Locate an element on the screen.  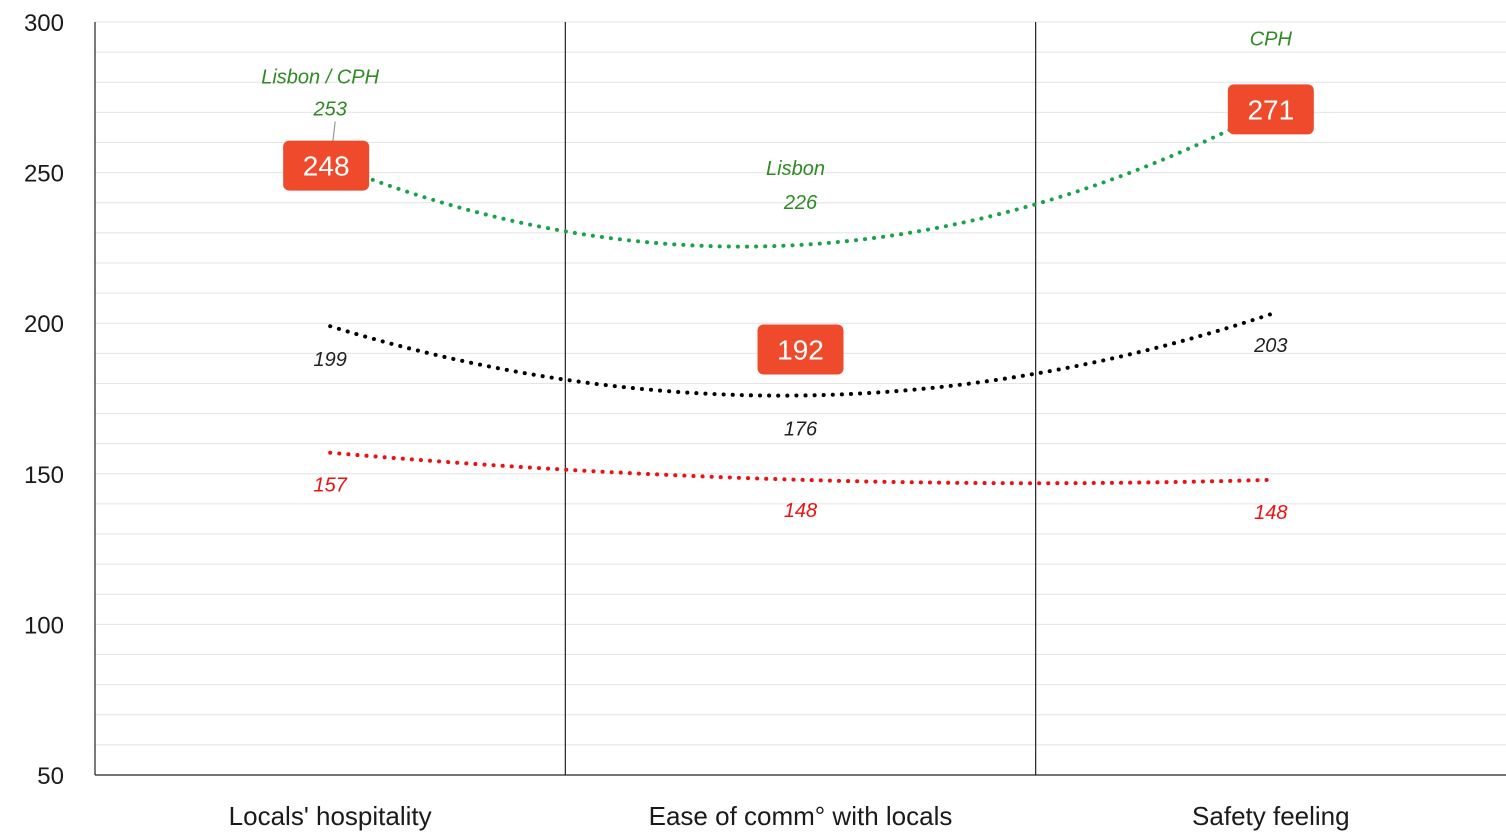
x-tick-label: Ease of comm° with locals is located at coordinates (801, 816).